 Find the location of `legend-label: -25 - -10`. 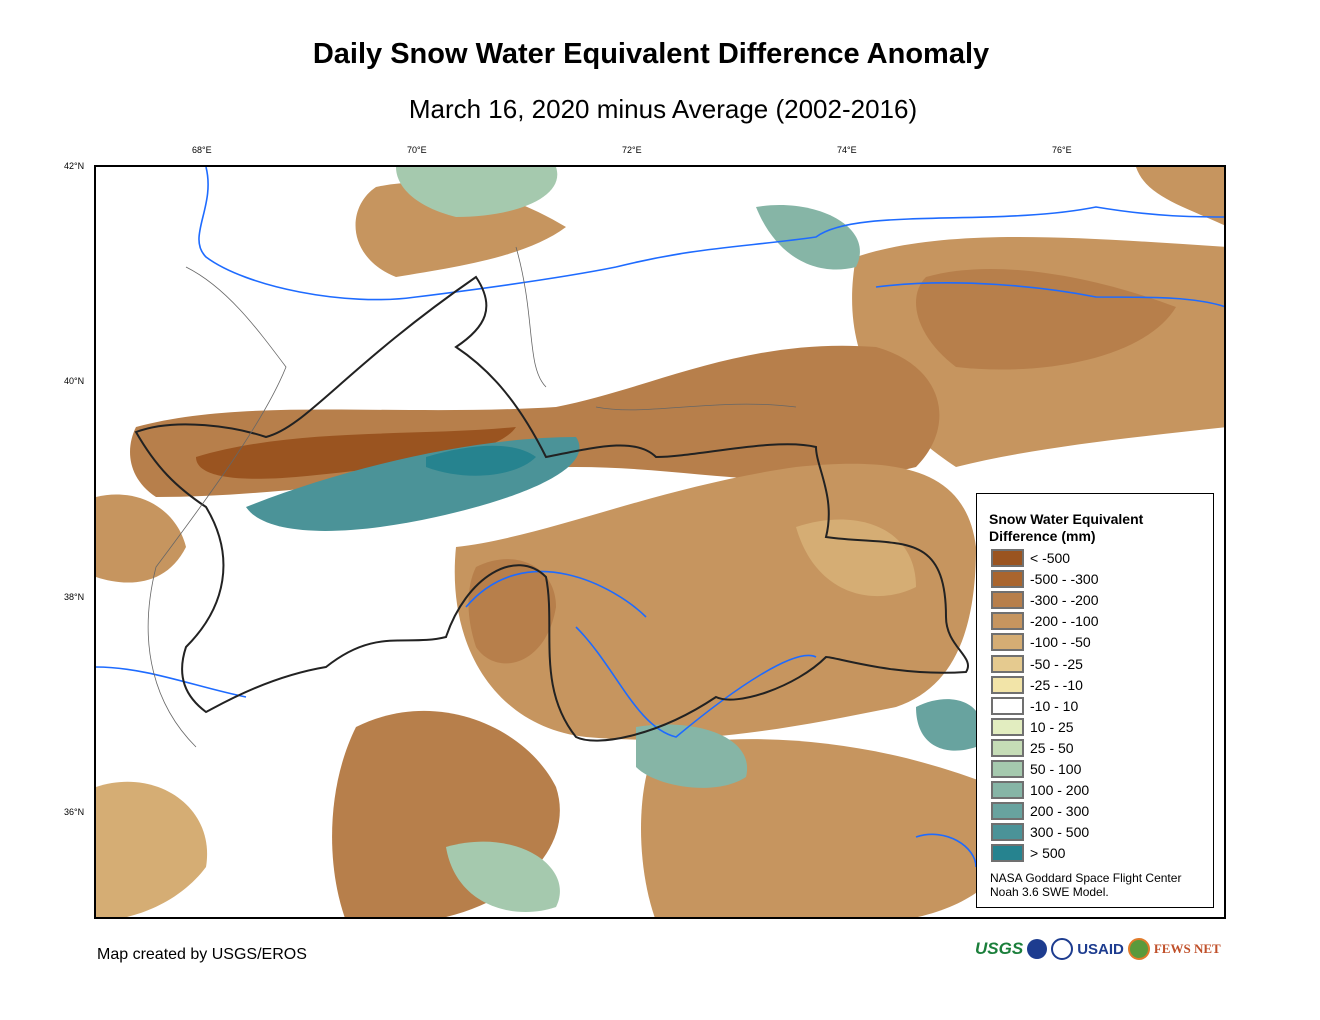

legend-label: -25 - -10 is located at coordinates (1056, 684).